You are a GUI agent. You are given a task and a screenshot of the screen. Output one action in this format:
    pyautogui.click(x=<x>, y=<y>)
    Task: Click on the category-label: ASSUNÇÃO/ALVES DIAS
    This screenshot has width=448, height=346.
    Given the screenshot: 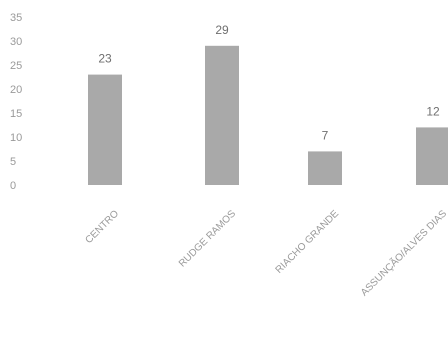 What is the action you would take?
    pyautogui.click(x=403, y=253)
    